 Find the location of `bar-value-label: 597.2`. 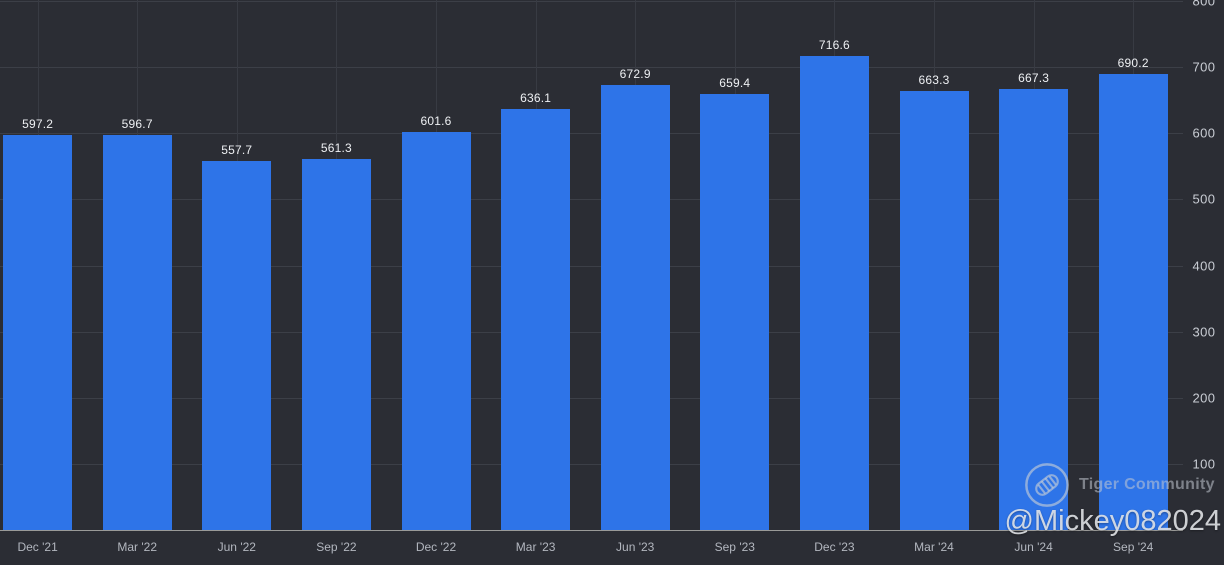

bar-value-label: 597.2 is located at coordinates (38, 124).